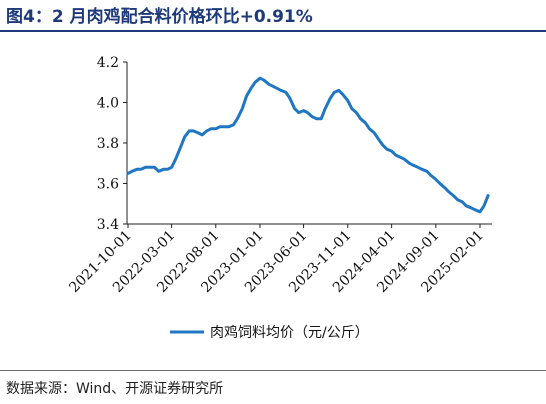  Describe the element at coordinates (108, 63) in the screenshot. I see `y-tick-label: 4.2` at that location.